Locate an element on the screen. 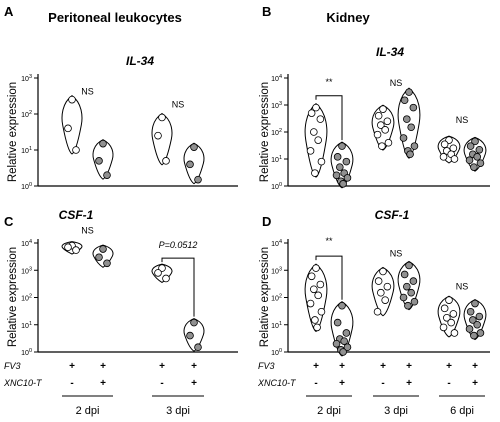 The width and height of the screenshot is (500, 422). y-axis-label: Relative expression is located at coordinates (265, 132).